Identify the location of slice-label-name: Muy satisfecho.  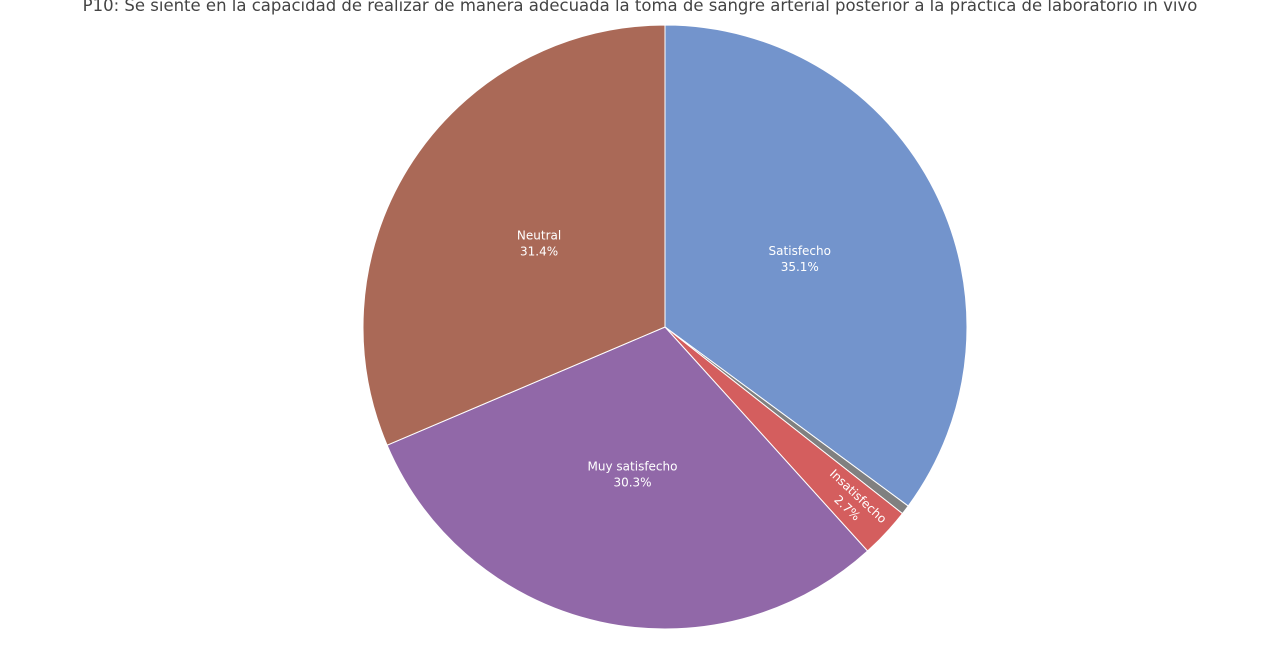
(633, 466).